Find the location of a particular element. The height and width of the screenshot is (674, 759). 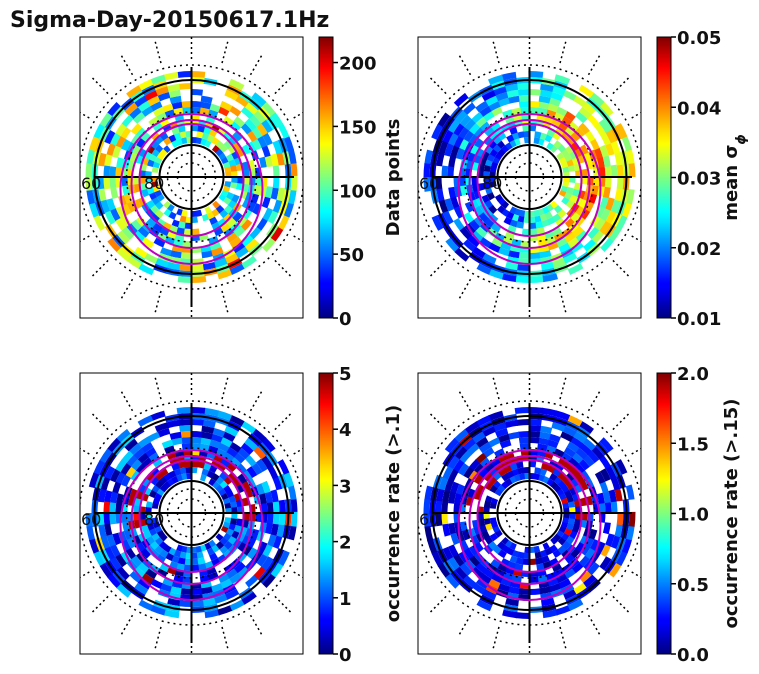

colorbar-tick-label: 2 is located at coordinates (345, 543).